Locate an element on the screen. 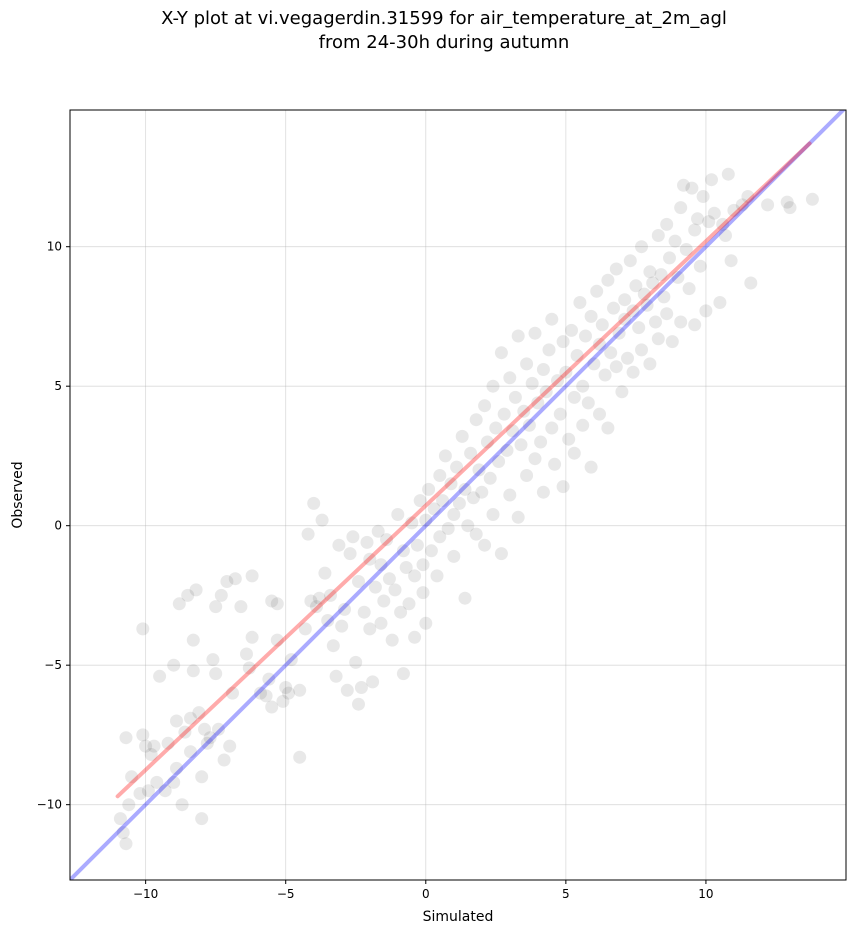 The height and width of the screenshot is (934, 854). y-tick-label: 10 is located at coordinates (54, 247).